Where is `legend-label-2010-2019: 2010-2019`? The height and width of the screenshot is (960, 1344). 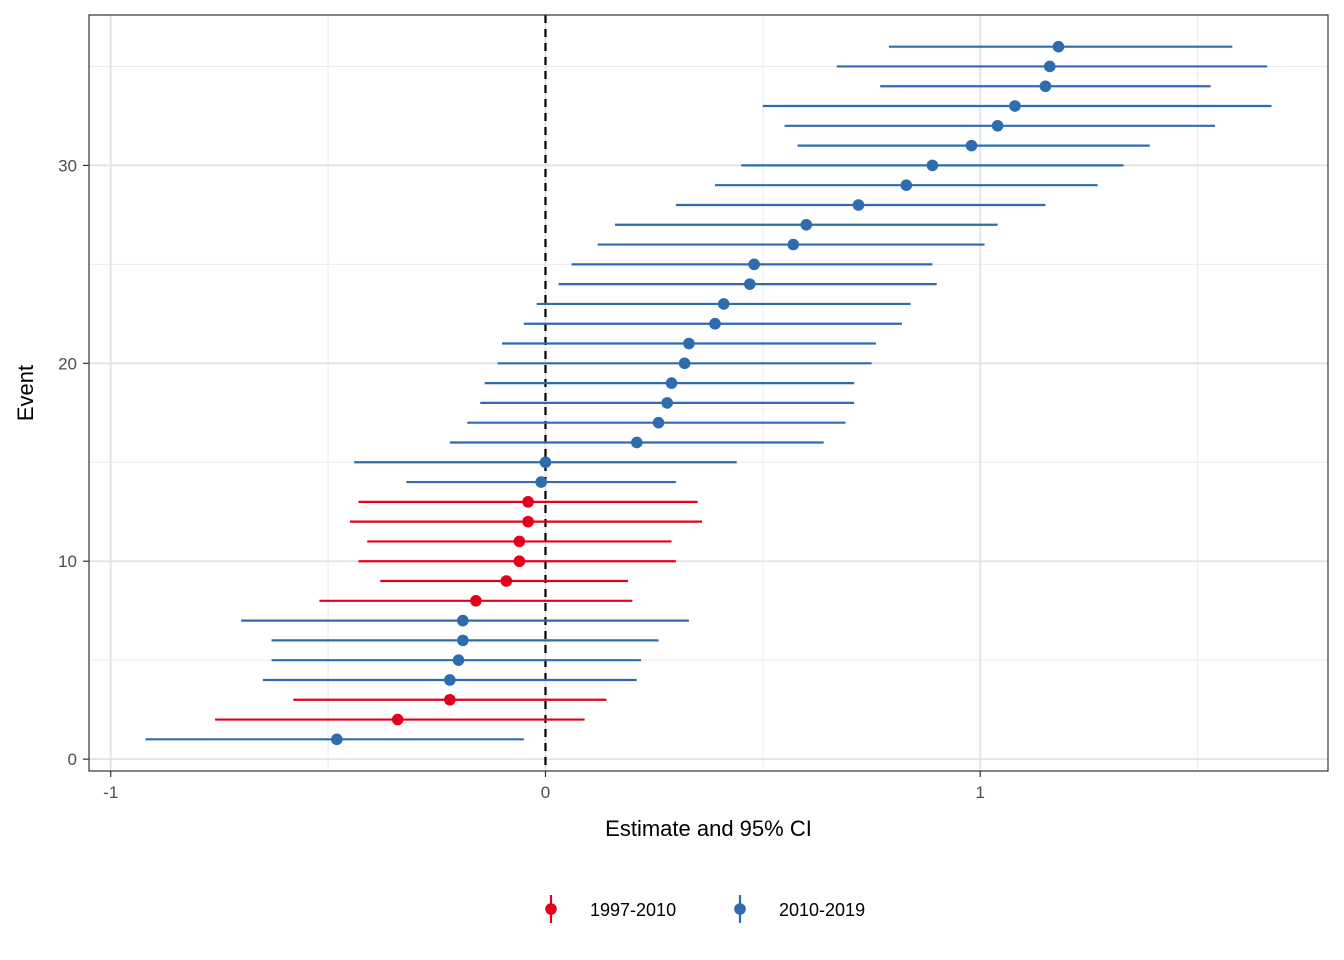
legend-label-2010-2019: 2010-2019 is located at coordinates (822, 910).